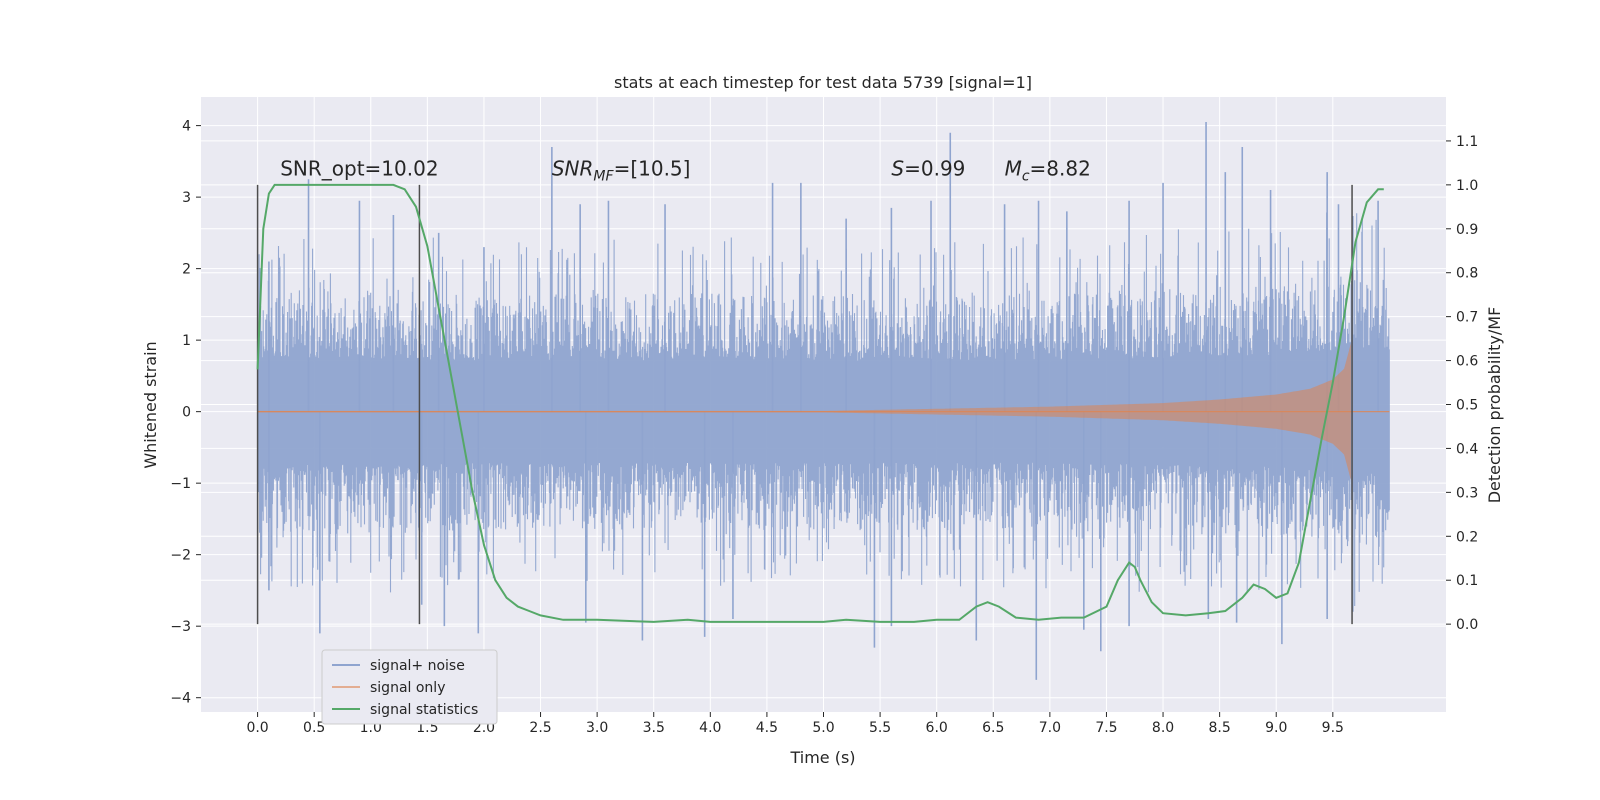  What do you see at coordinates (1220, 728) in the screenshot?
I see `x-tick-label: 8.5` at bounding box center [1220, 728].